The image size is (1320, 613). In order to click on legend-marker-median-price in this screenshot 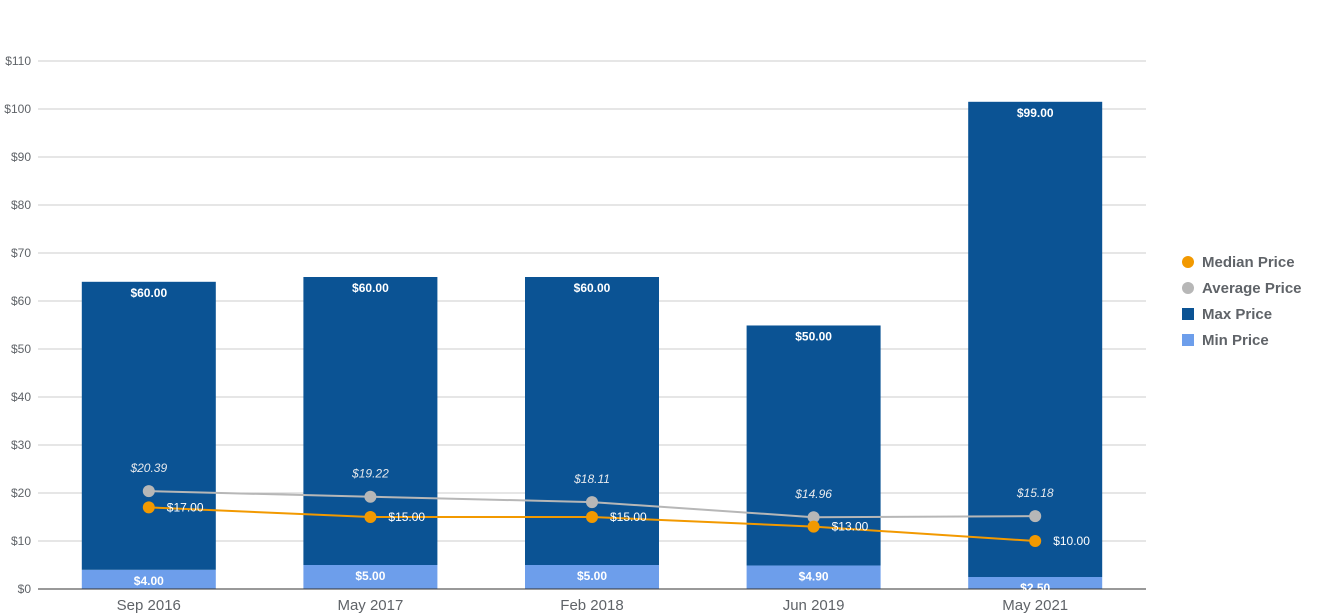, I will do `click(1188, 262)`.